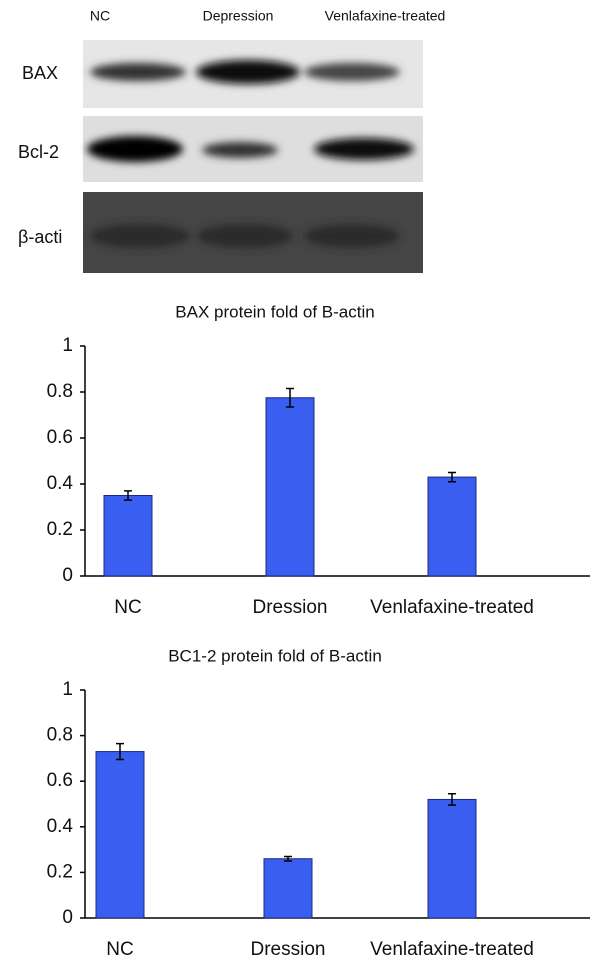  I want to click on row-label: BAX, so click(40, 73).